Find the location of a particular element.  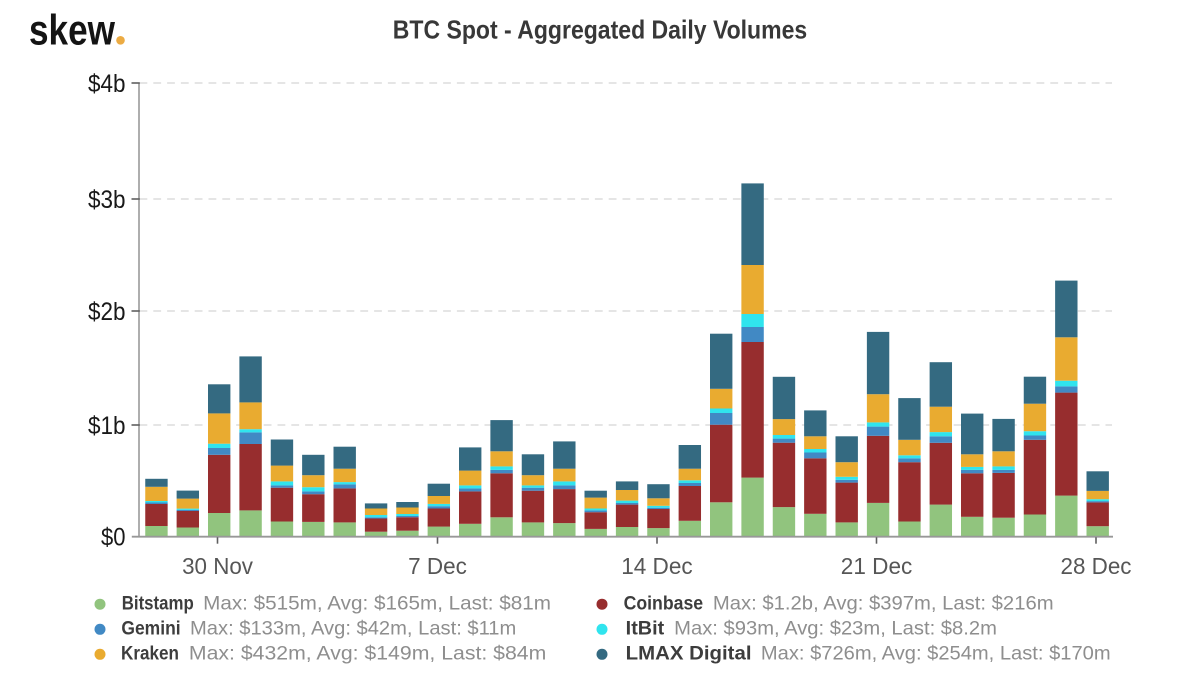

svg-text:Max: $1.2b, Avg: $397m, Last:: Max: $1.2b, Avg: $397m, Last: $216m is located at coordinates (883, 604).